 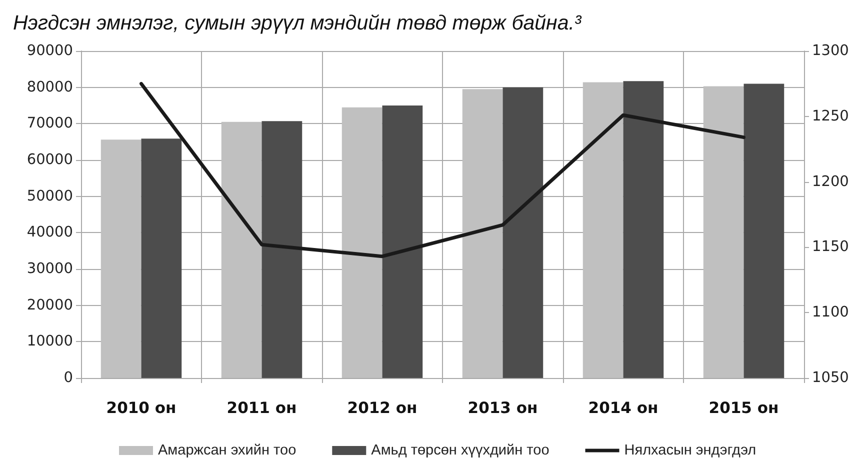 I want to click on y-tick-label: 0, so click(x=68, y=378).